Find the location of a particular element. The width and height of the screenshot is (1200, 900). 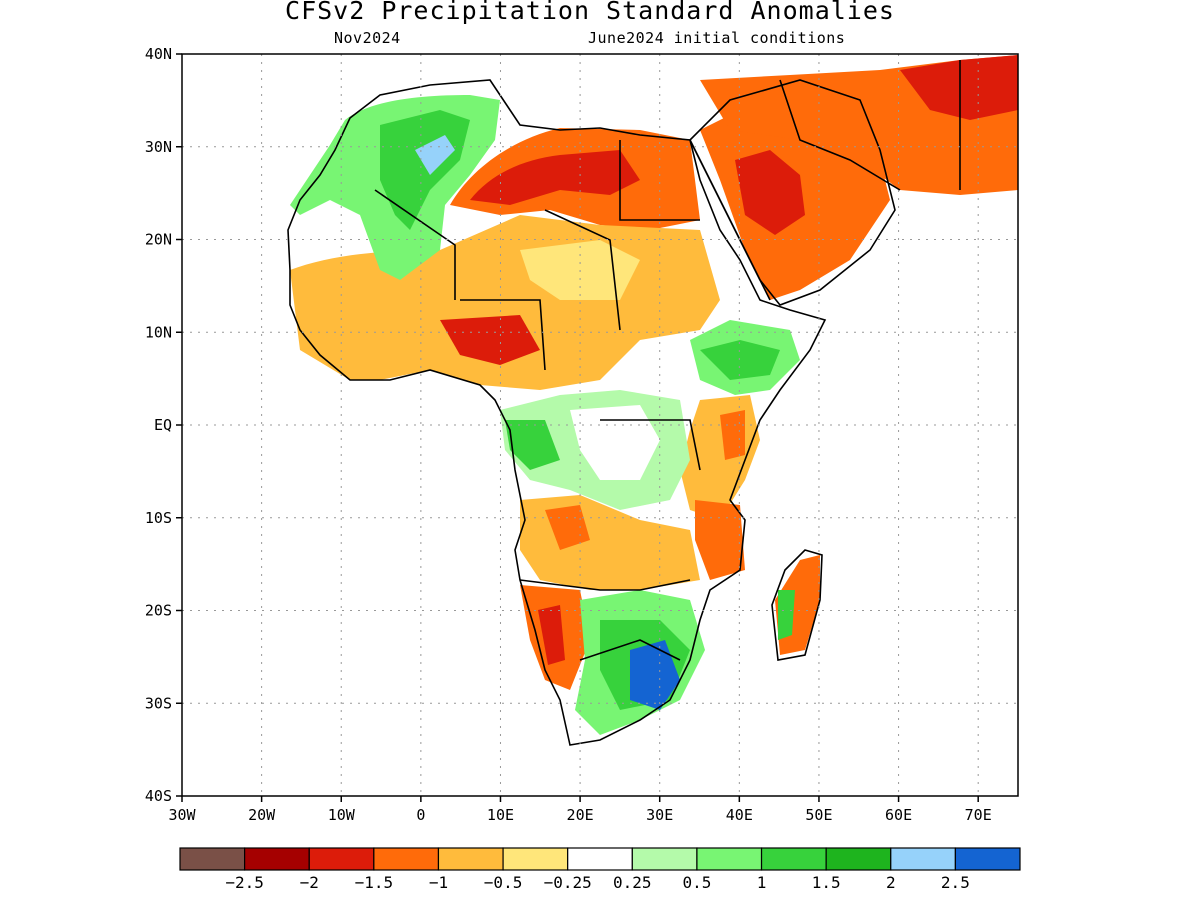

lon-tick-label: 30E is located at coordinates (659, 815).